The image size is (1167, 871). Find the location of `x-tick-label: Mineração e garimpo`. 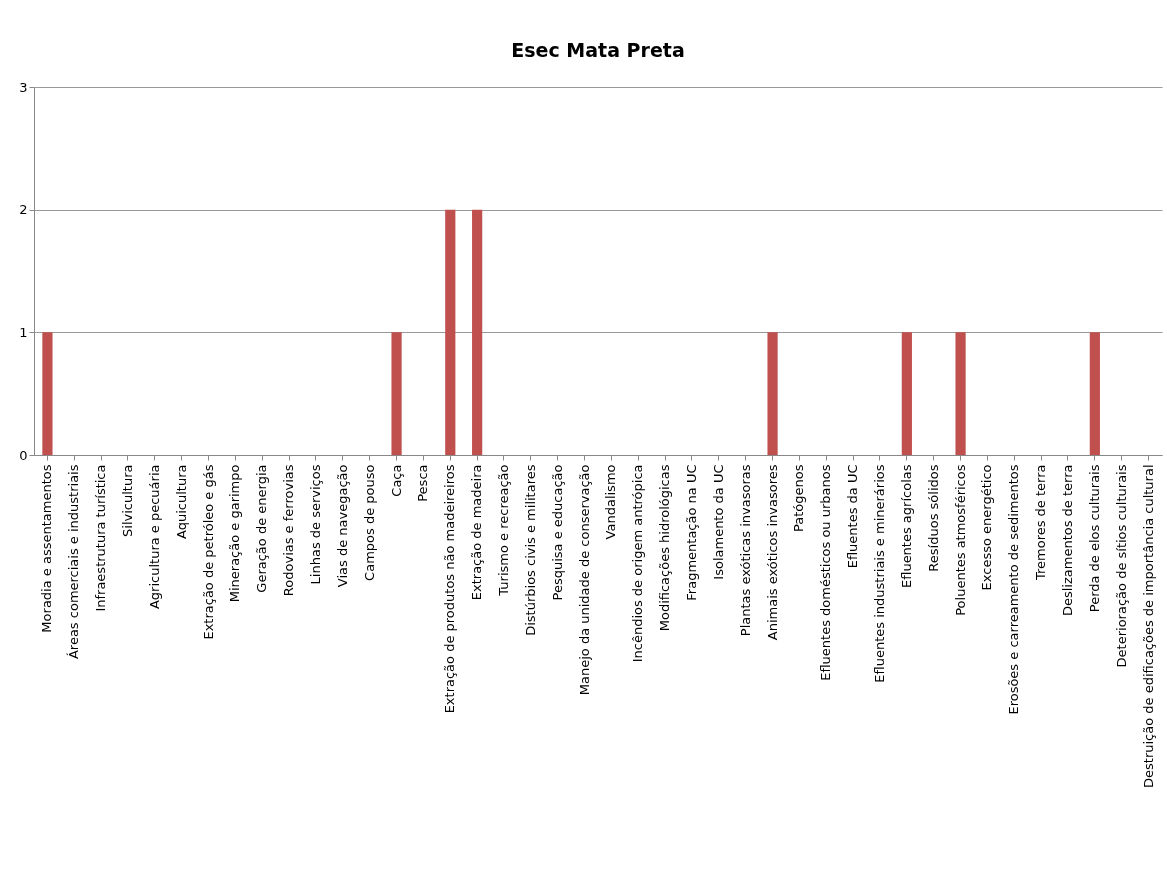

x-tick-label: Mineração e garimpo is located at coordinates (235, 533).